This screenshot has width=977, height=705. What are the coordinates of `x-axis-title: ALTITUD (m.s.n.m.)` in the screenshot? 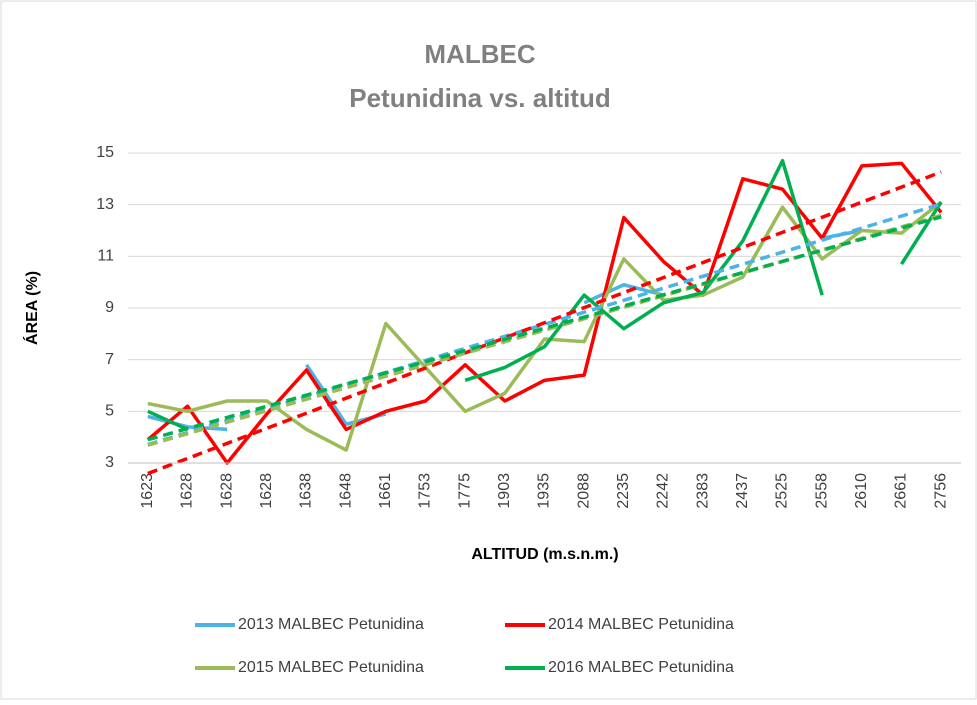 It's located at (544, 554).